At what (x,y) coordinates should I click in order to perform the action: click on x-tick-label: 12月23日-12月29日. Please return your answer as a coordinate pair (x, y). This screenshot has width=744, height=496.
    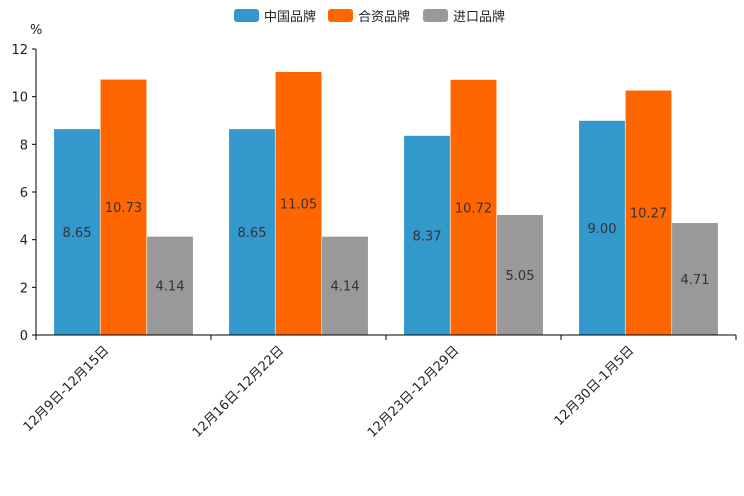
    Looking at the image, I should click on (413, 391).